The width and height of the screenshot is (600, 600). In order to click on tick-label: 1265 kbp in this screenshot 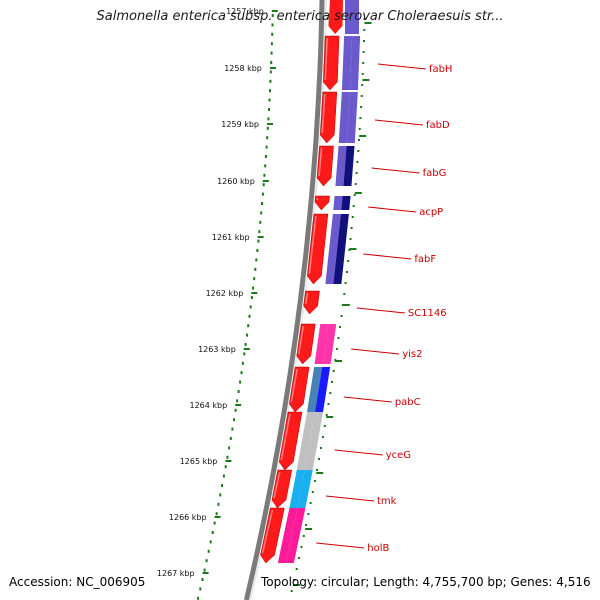, I will do `click(199, 461)`.